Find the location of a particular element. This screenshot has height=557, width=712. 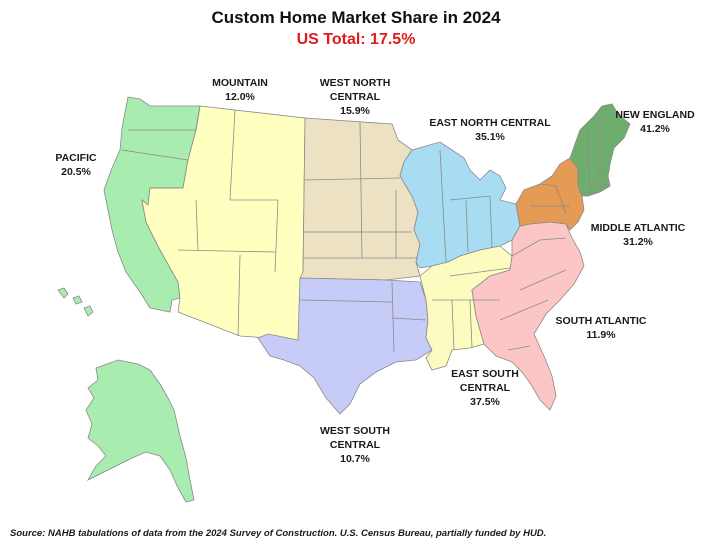

label-east-south-central: EAST SOUTH CENTRAL 37.5% is located at coordinates (485, 388).